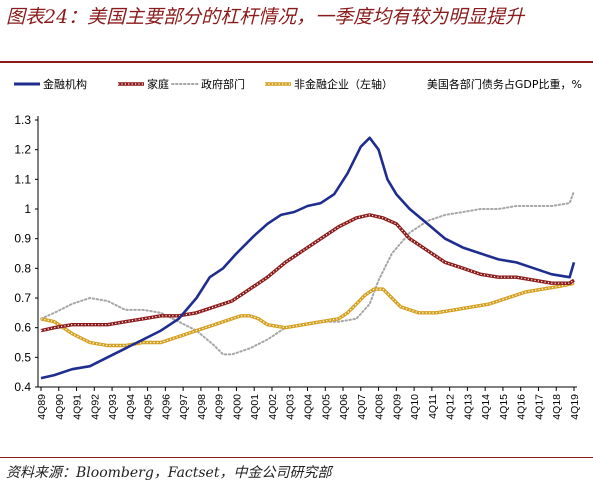 The width and height of the screenshot is (593, 485). What do you see at coordinates (380, 407) in the screenshot?
I see `x-tick-label: 4Q08` at bounding box center [380, 407].